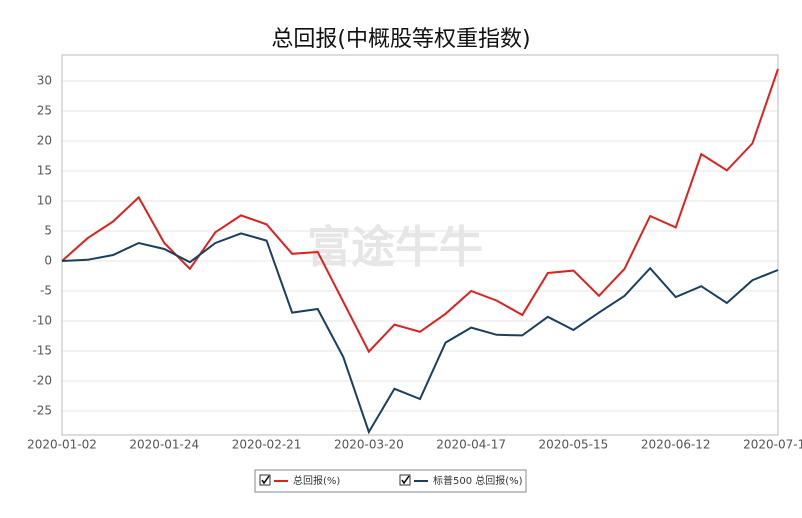  I want to click on y-tick-label: -10, so click(42, 321).